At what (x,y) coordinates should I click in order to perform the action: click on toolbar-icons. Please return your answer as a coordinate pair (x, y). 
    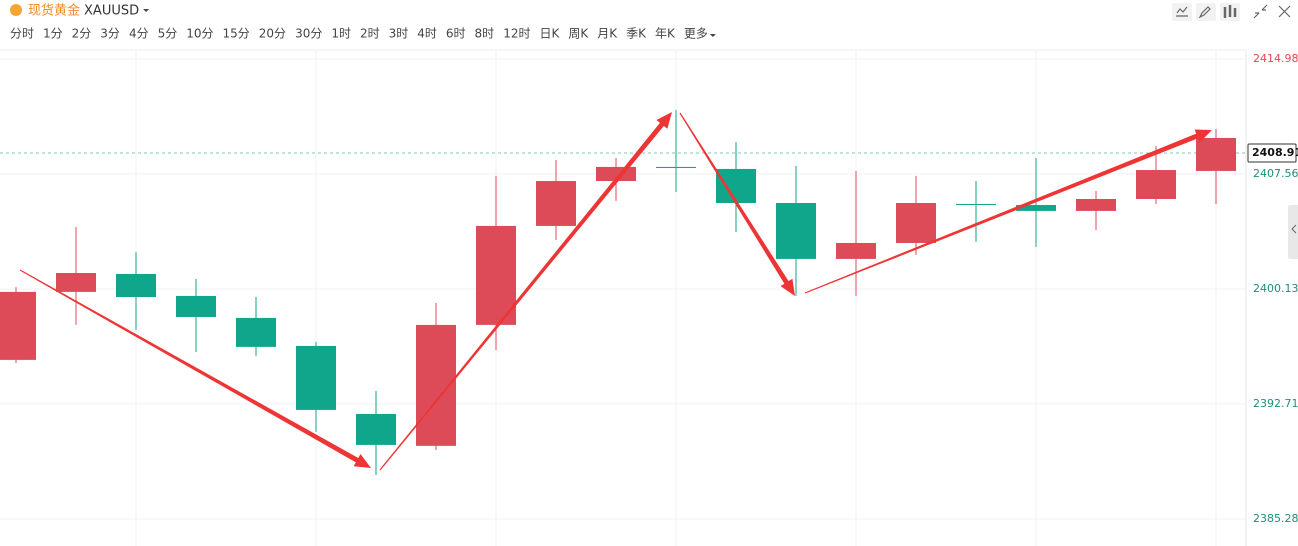
    Looking at the image, I should click on (1231, 12).